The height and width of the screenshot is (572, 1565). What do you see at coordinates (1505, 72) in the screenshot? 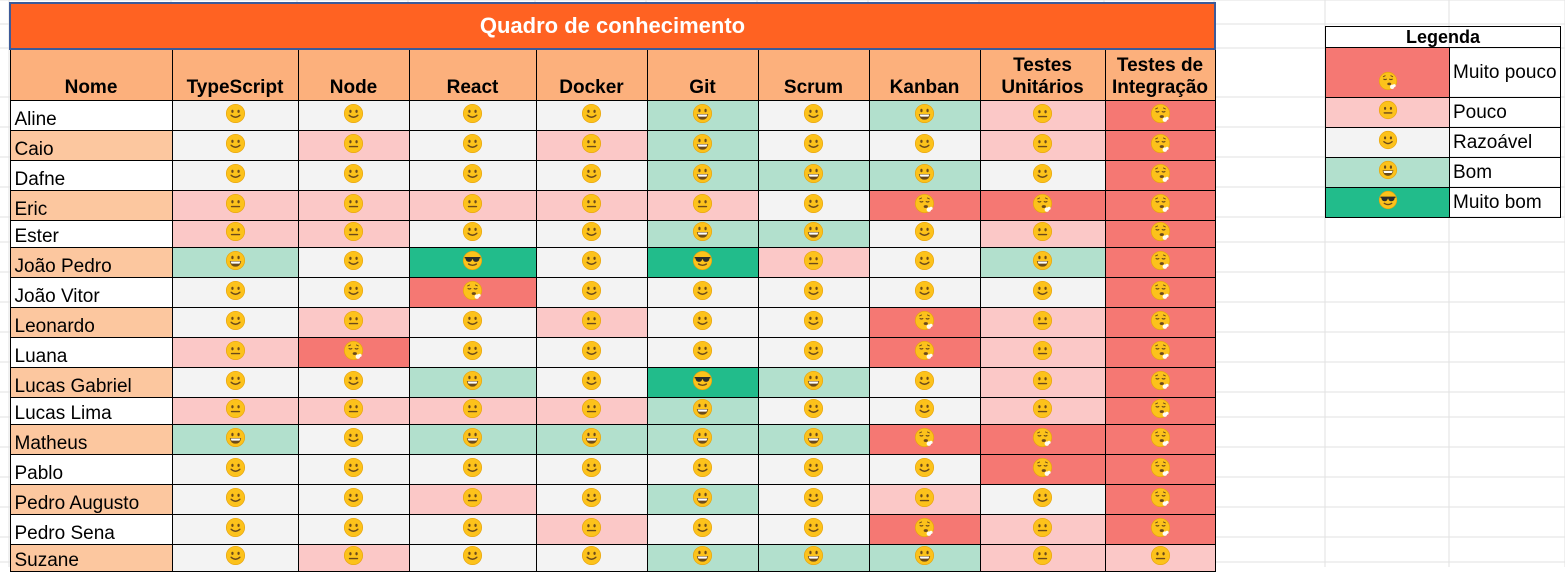
I see `legend-label: Muito pouco` at bounding box center [1505, 72].